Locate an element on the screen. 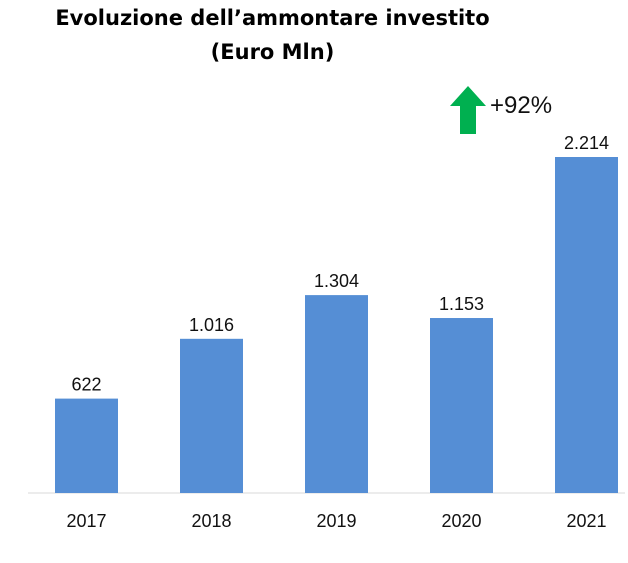 This screenshot has width=628, height=563. bar-2021 is located at coordinates (586, 325).